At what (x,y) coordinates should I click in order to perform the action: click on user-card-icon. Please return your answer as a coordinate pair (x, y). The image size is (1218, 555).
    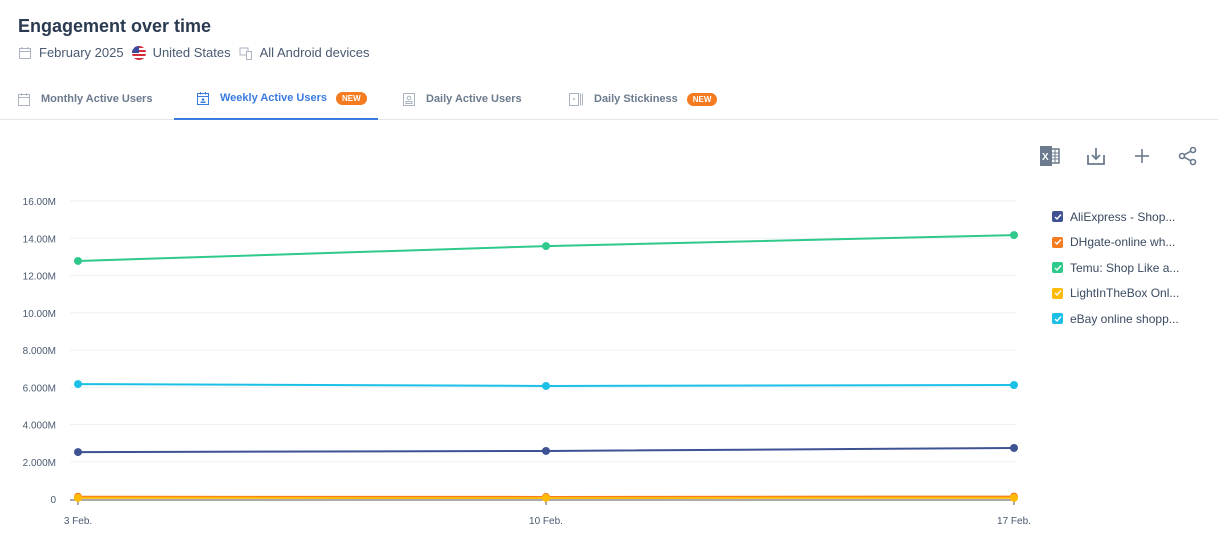
    Looking at the image, I should click on (409, 99).